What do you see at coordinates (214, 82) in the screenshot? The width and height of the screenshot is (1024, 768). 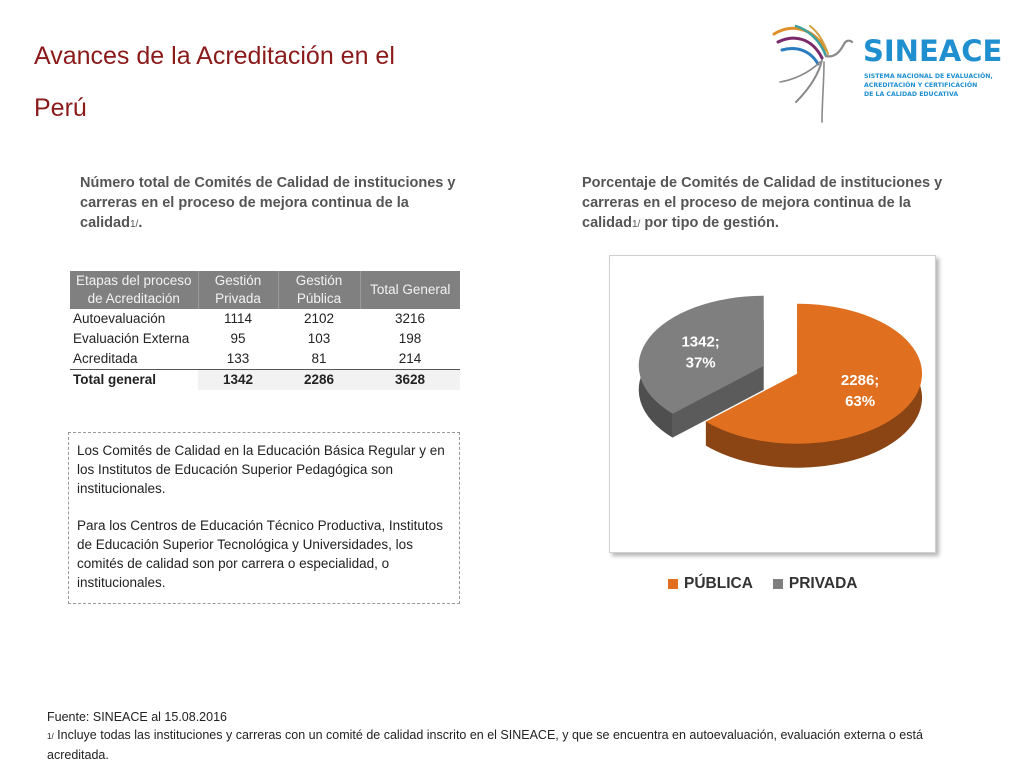 I see `page-title: Avances de la Acreditación en el Perú` at bounding box center [214, 82].